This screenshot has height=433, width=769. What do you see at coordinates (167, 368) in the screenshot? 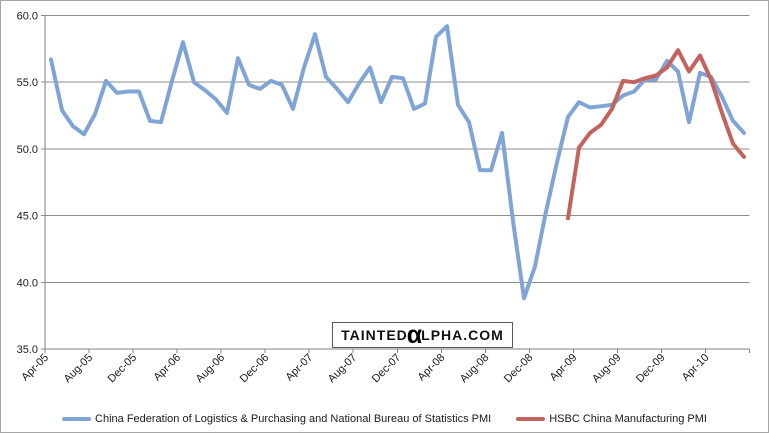
I see `x-axis-label-Apr-06: Apr-06` at bounding box center [167, 368].